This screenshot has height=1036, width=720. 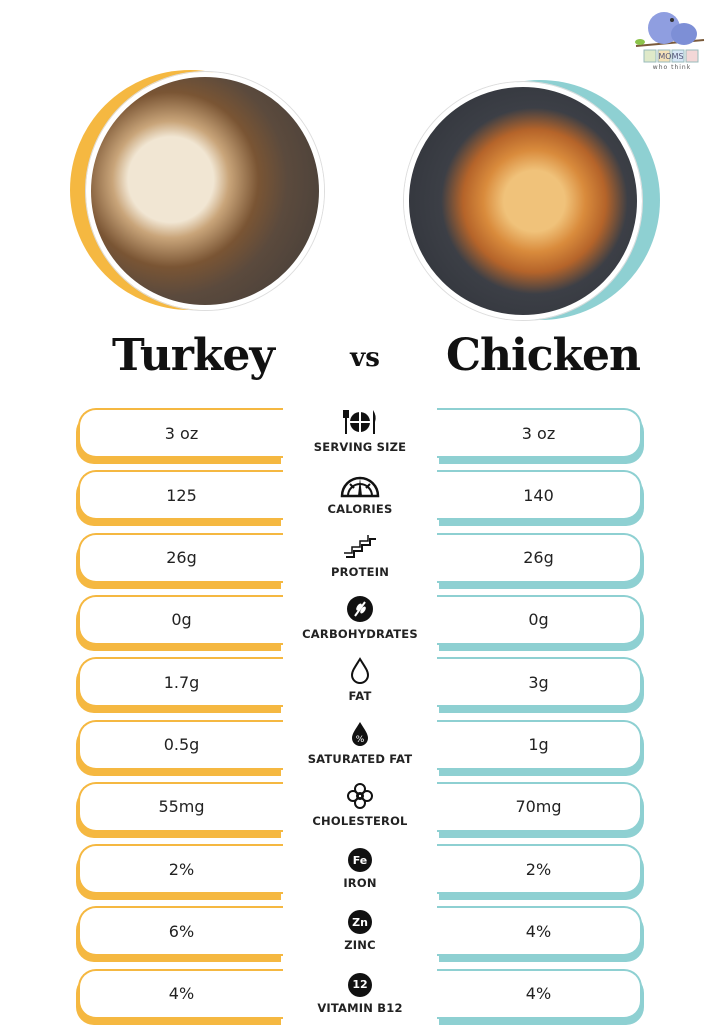 I want to click on nutrient-label-group: CALORIES, so click(x=360, y=498).